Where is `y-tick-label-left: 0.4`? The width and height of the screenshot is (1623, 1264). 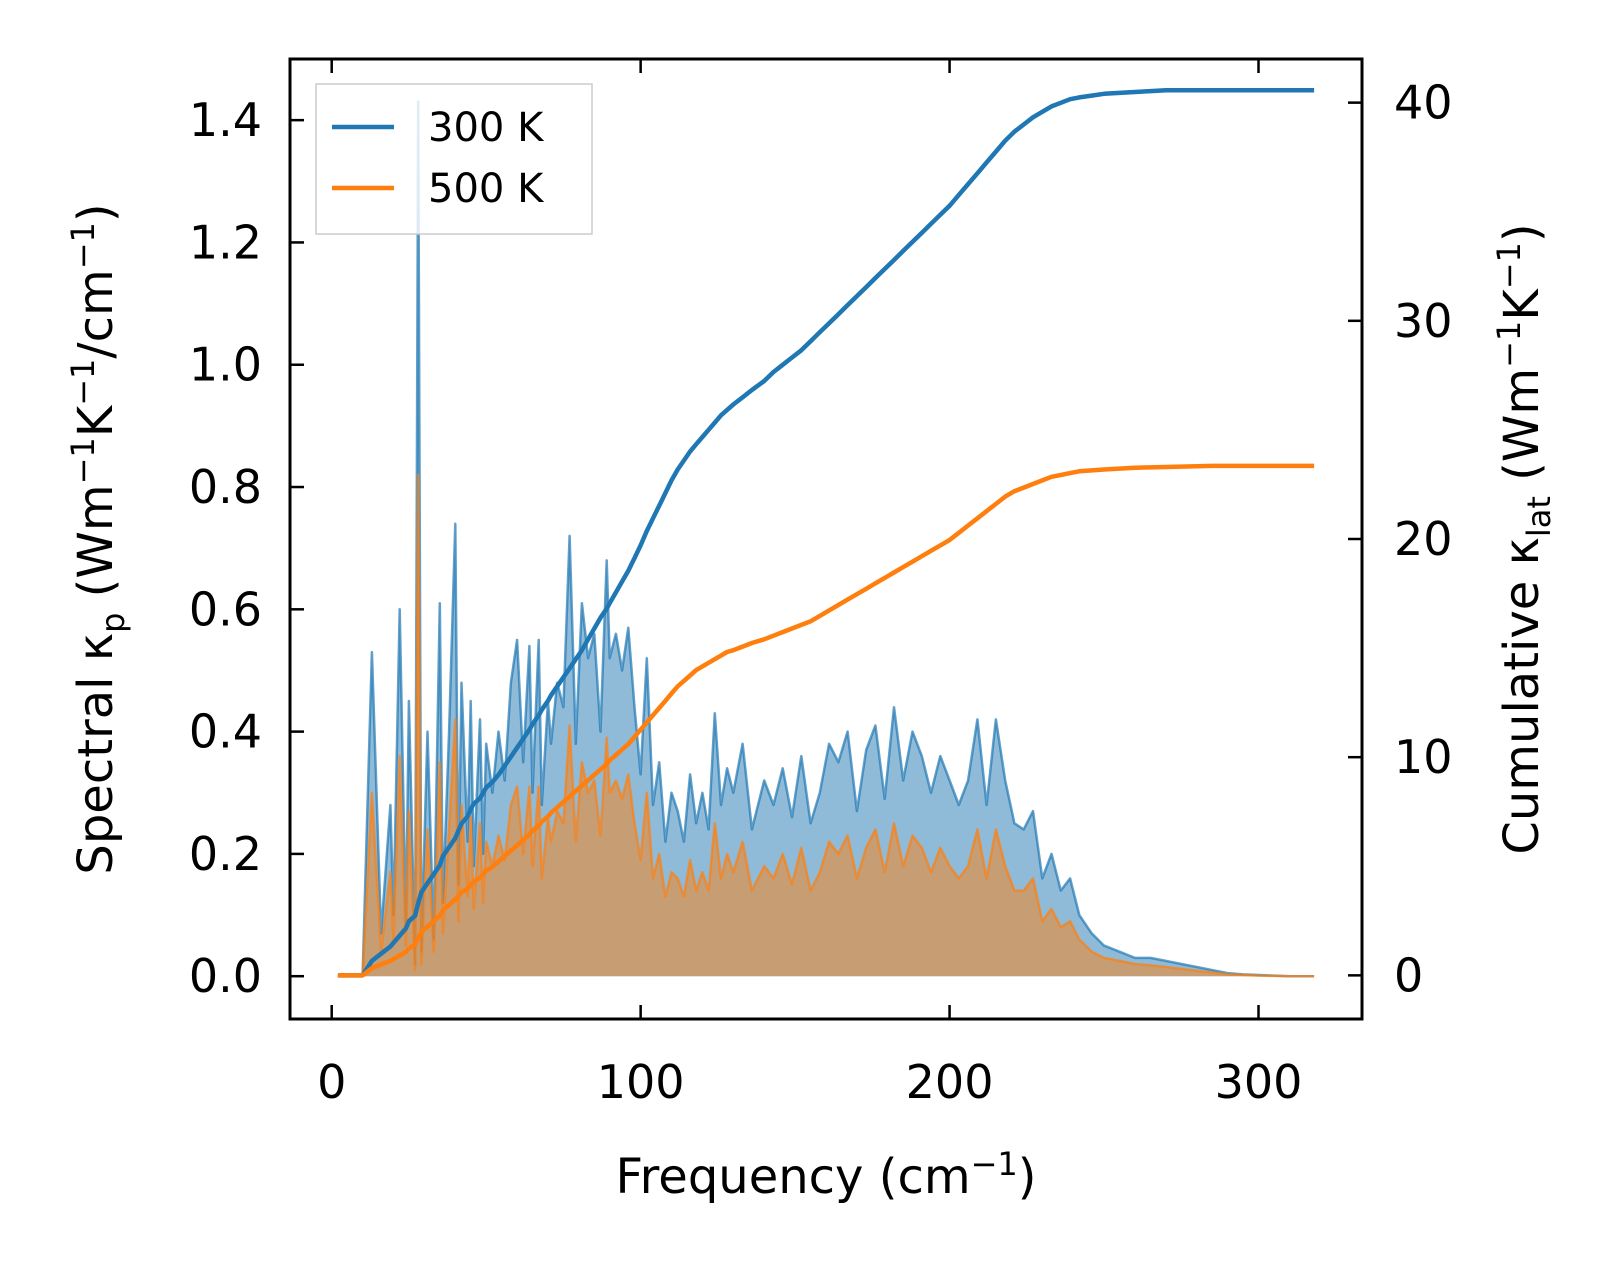
y-tick-label-left: 0.4 is located at coordinates (225, 732).